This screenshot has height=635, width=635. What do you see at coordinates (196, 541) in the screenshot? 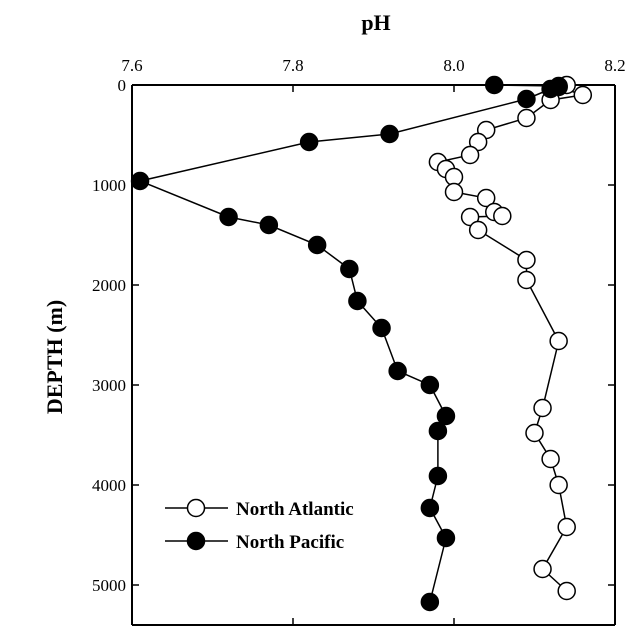
I see `legend-marker-north-pacific` at bounding box center [196, 541].